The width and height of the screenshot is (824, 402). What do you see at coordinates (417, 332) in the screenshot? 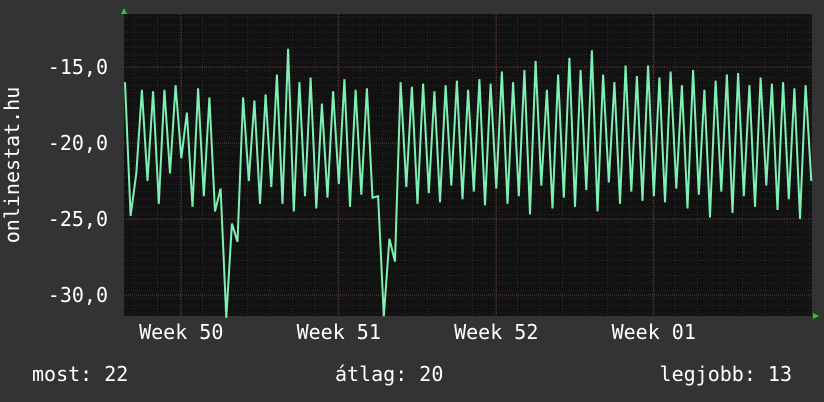
I see `x-axis-ticks: Week 50 Week 51 Week 52 Week 01` at bounding box center [417, 332].